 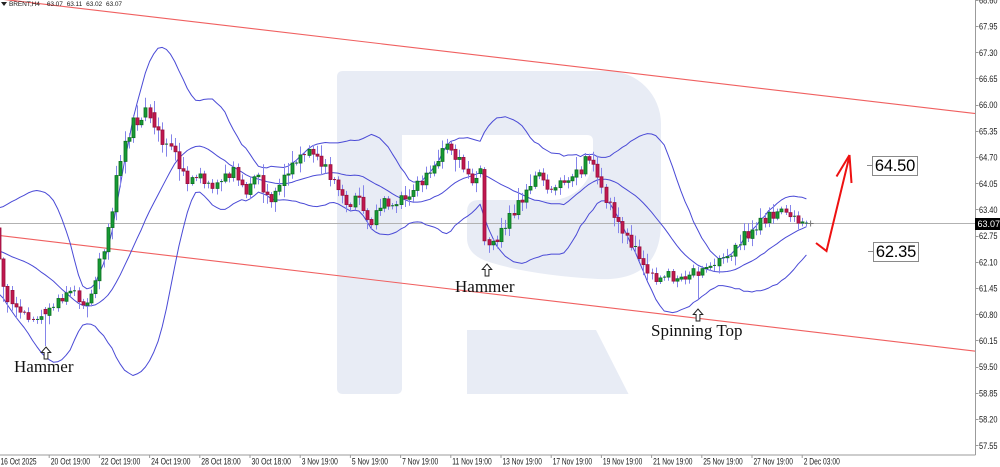 I want to click on time-axis-label: 27 Nov 19:00, so click(x=773, y=462).